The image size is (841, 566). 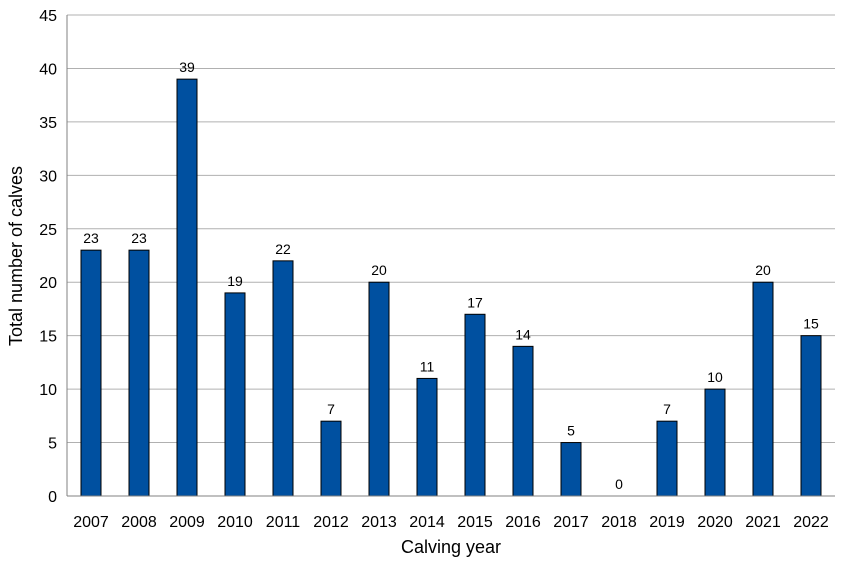 What do you see at coordinates (283, 249) in the screenshot?
I see `bar-value-label: 22` at bounding box center [283, 249].